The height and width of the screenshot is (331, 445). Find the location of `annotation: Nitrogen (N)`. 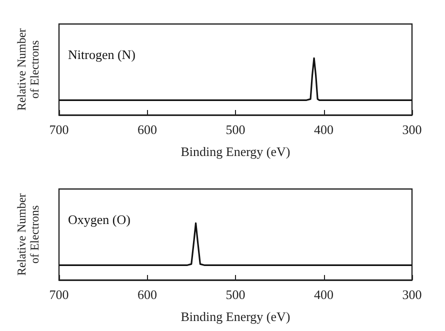

annotation: Nitrogen (N) is located at coordinates (102, 54).